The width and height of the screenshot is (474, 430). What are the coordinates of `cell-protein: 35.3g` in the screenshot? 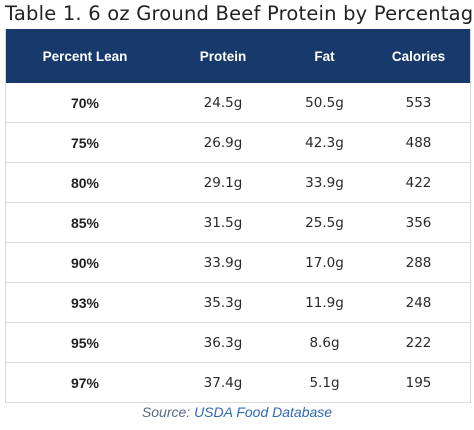 It's located at (223, 302).